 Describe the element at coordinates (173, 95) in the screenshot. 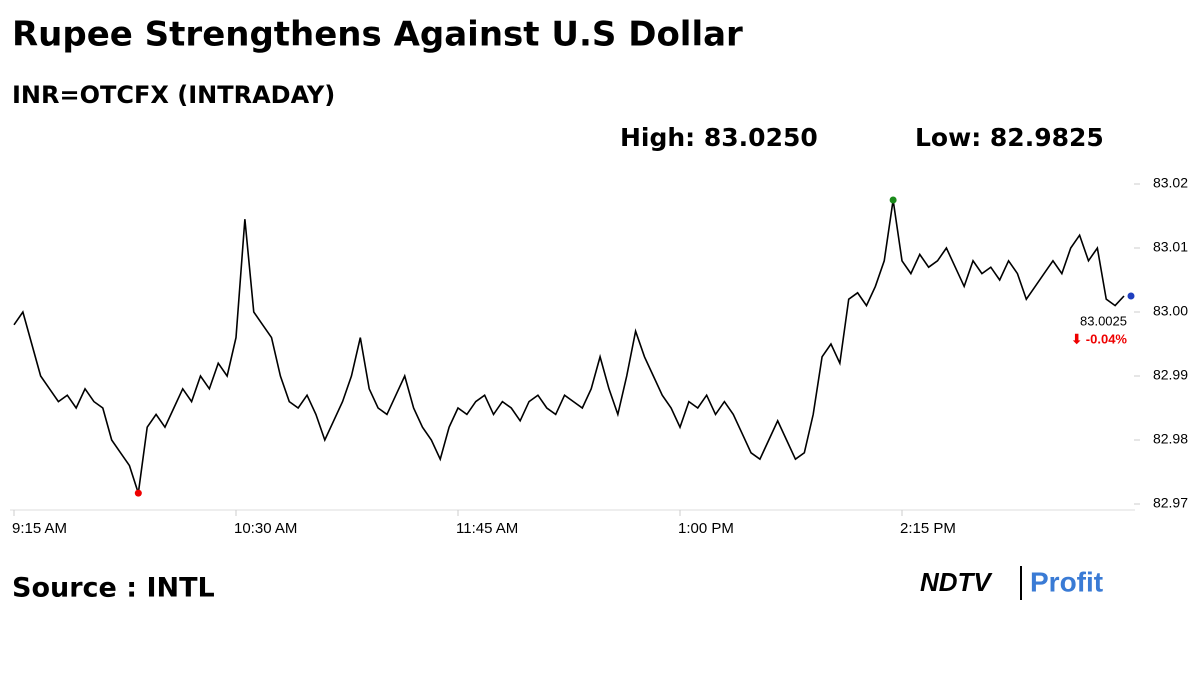

I see `chart-subtitle: INR=OTCFX (INTRADAY)` at that location.